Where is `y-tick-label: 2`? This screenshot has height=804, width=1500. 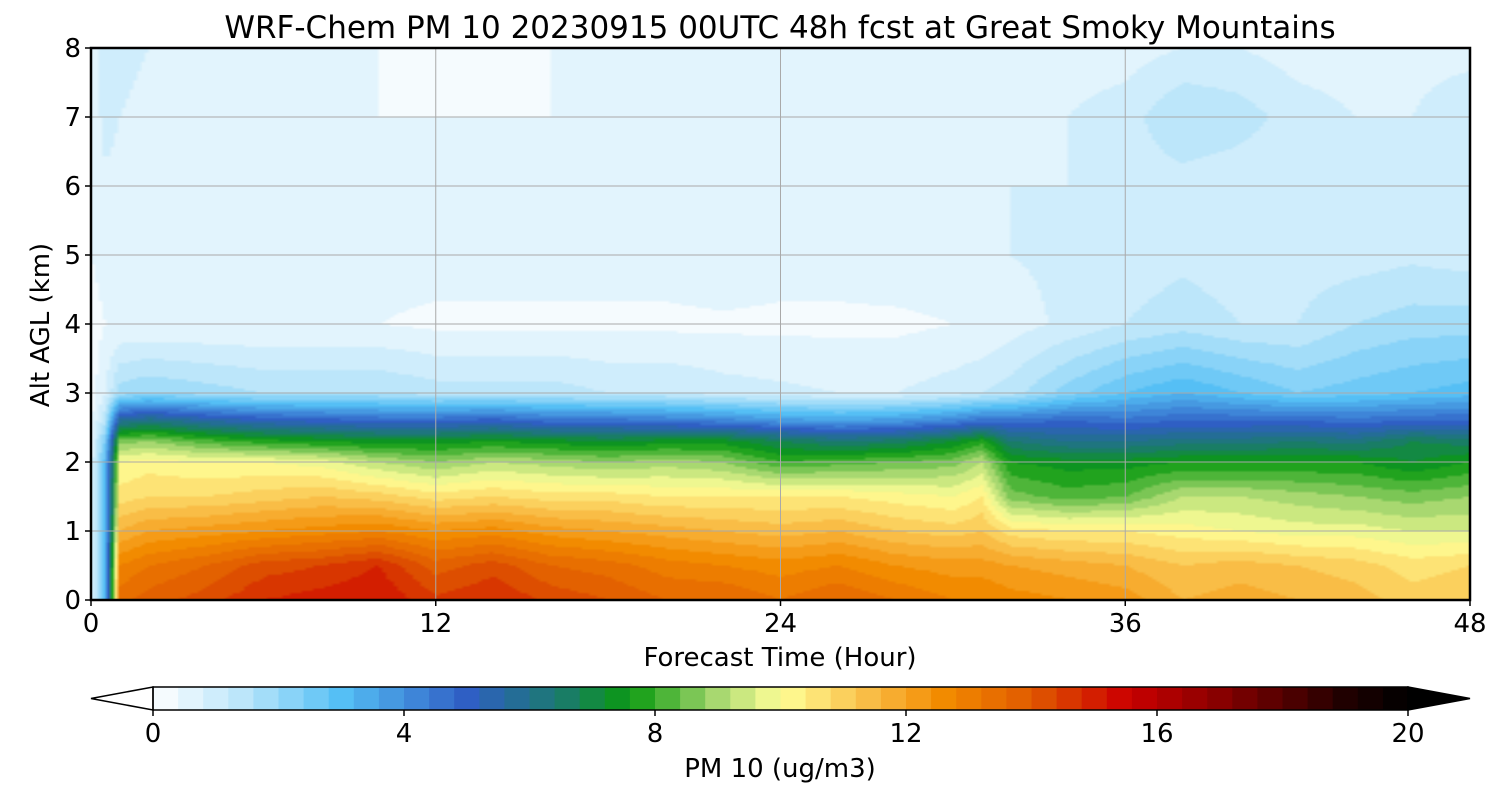 y-tick-label: 2 is located at coordinates (72, 463).